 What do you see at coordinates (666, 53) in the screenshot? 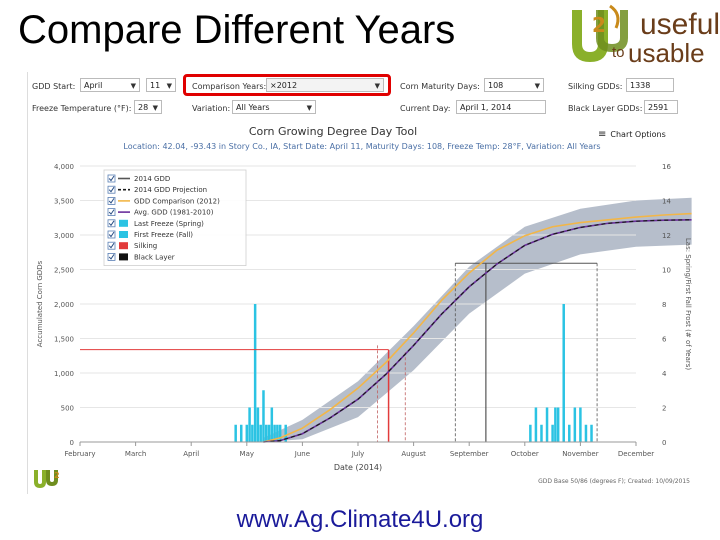
I see `logo-usable-text: usable` at bounding box center [666, 53].